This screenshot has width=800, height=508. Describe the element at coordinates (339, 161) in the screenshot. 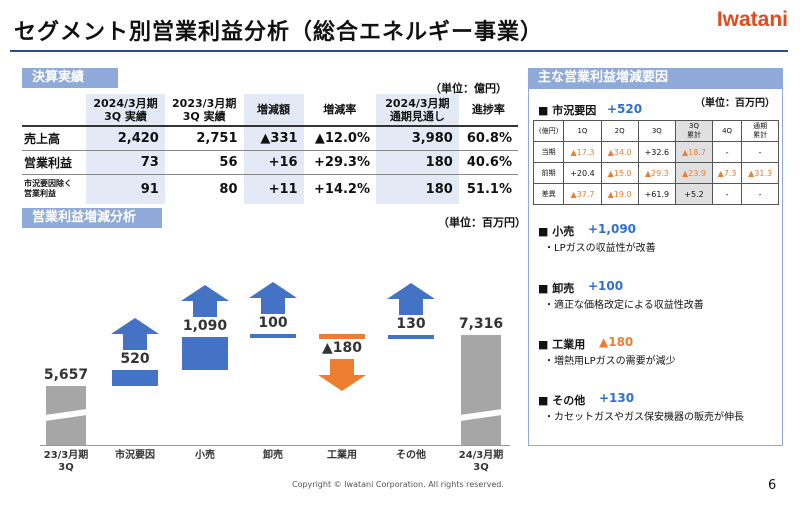

I see `cell-rate: +29.3%` at that location.